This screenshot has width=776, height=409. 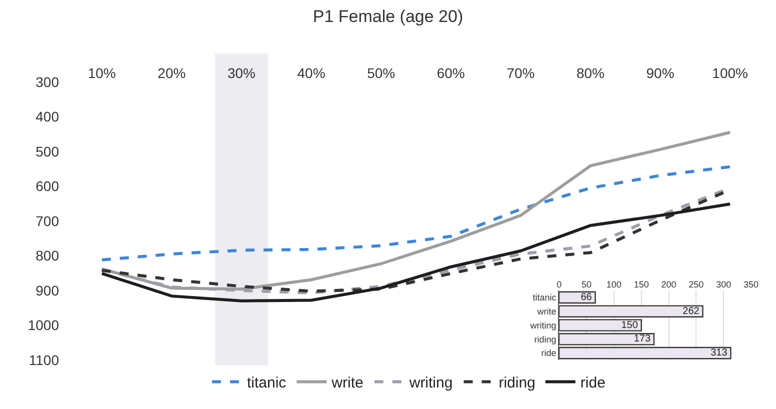 What do you see at coordinates (691, 311) in the screenshot?
I see `data-label: 262` at bounding box center [691, 311].